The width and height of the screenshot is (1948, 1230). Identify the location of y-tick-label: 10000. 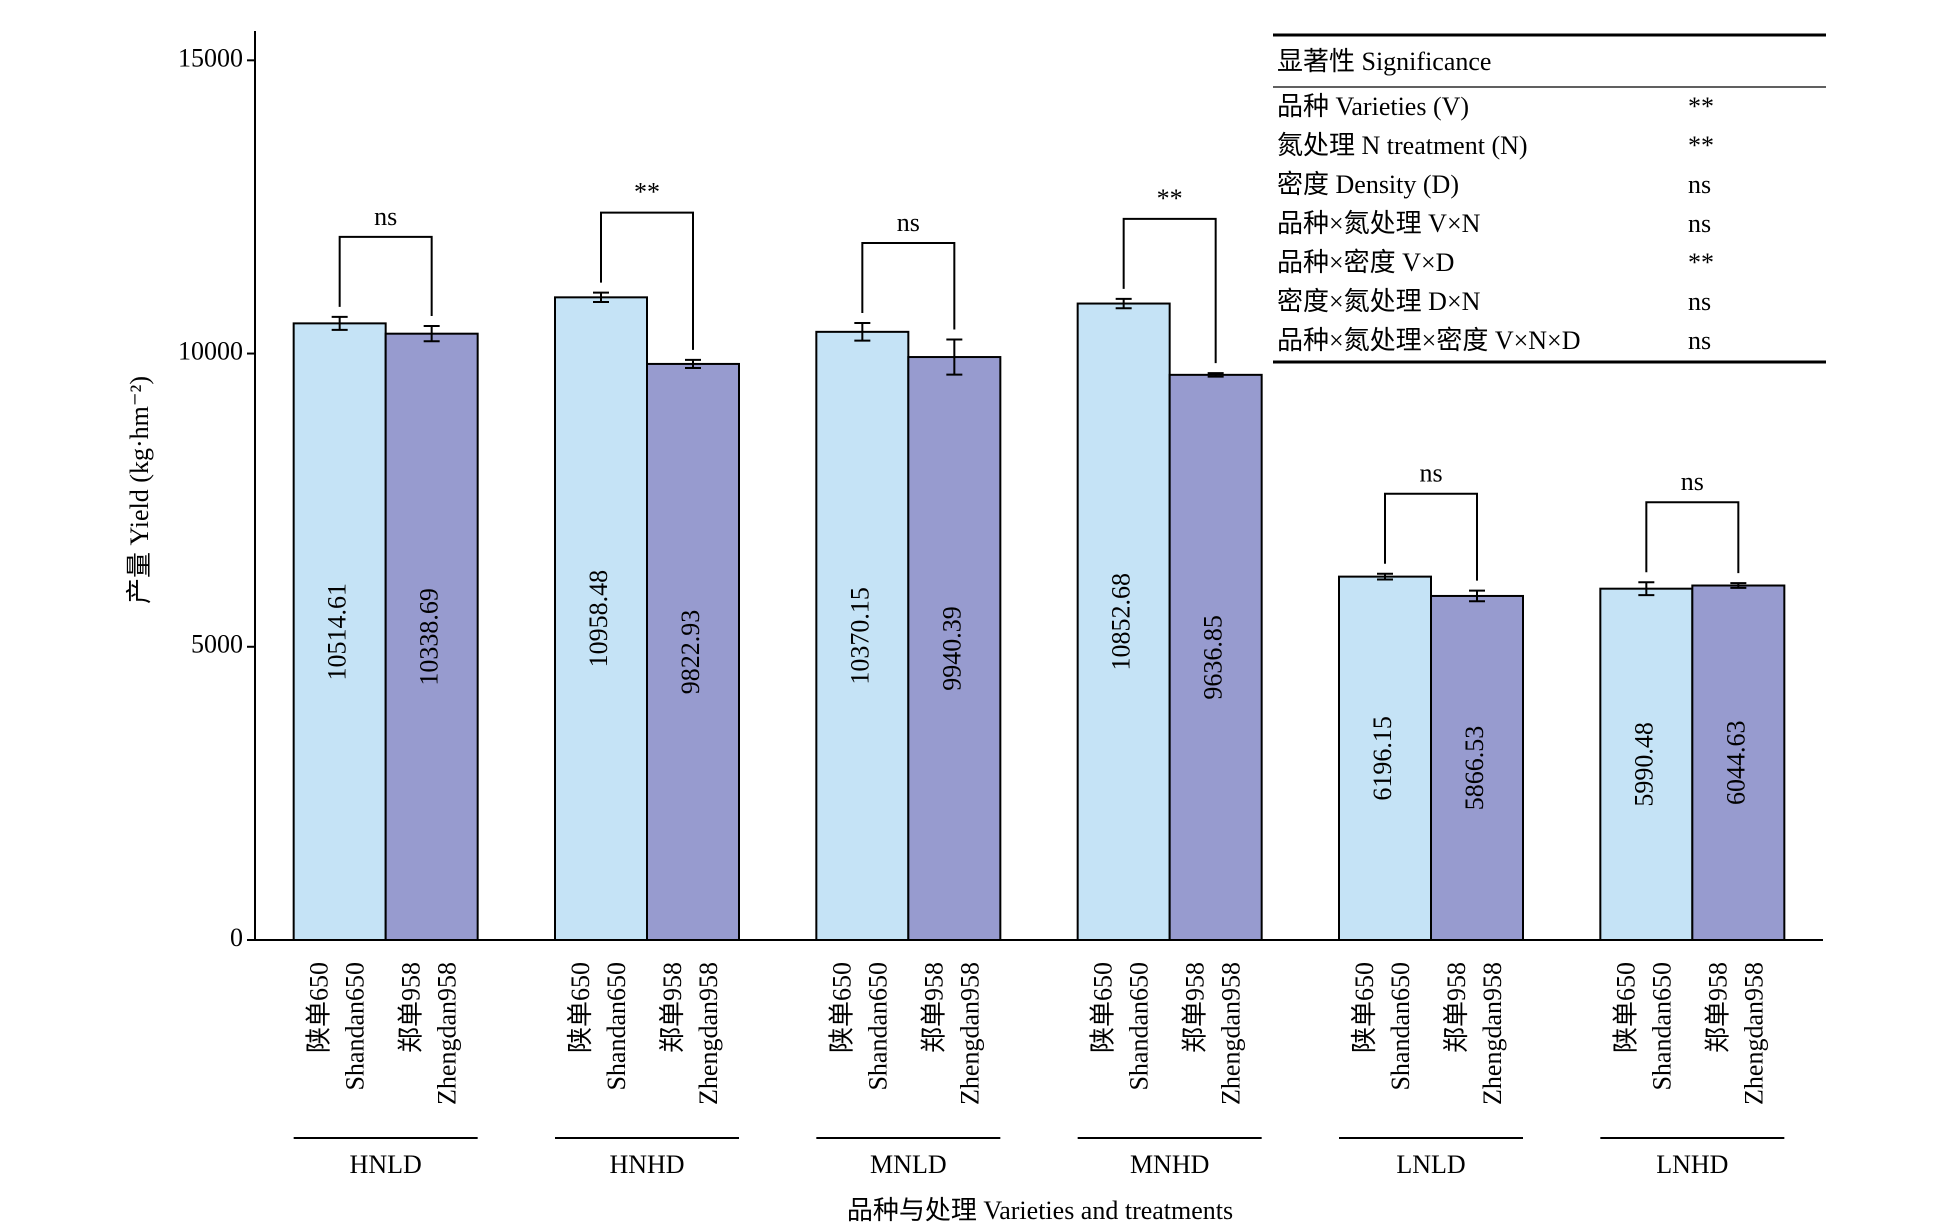
(210, 351).